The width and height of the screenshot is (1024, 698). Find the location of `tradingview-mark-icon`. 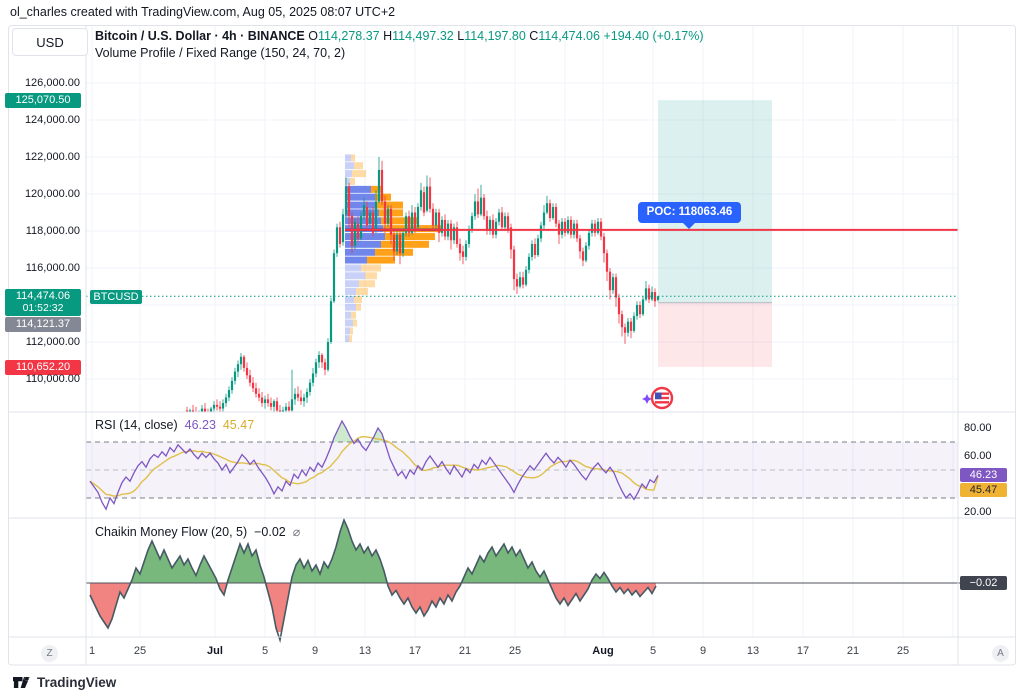

tradingview-mark-icon is located at coordinates (21, 682).